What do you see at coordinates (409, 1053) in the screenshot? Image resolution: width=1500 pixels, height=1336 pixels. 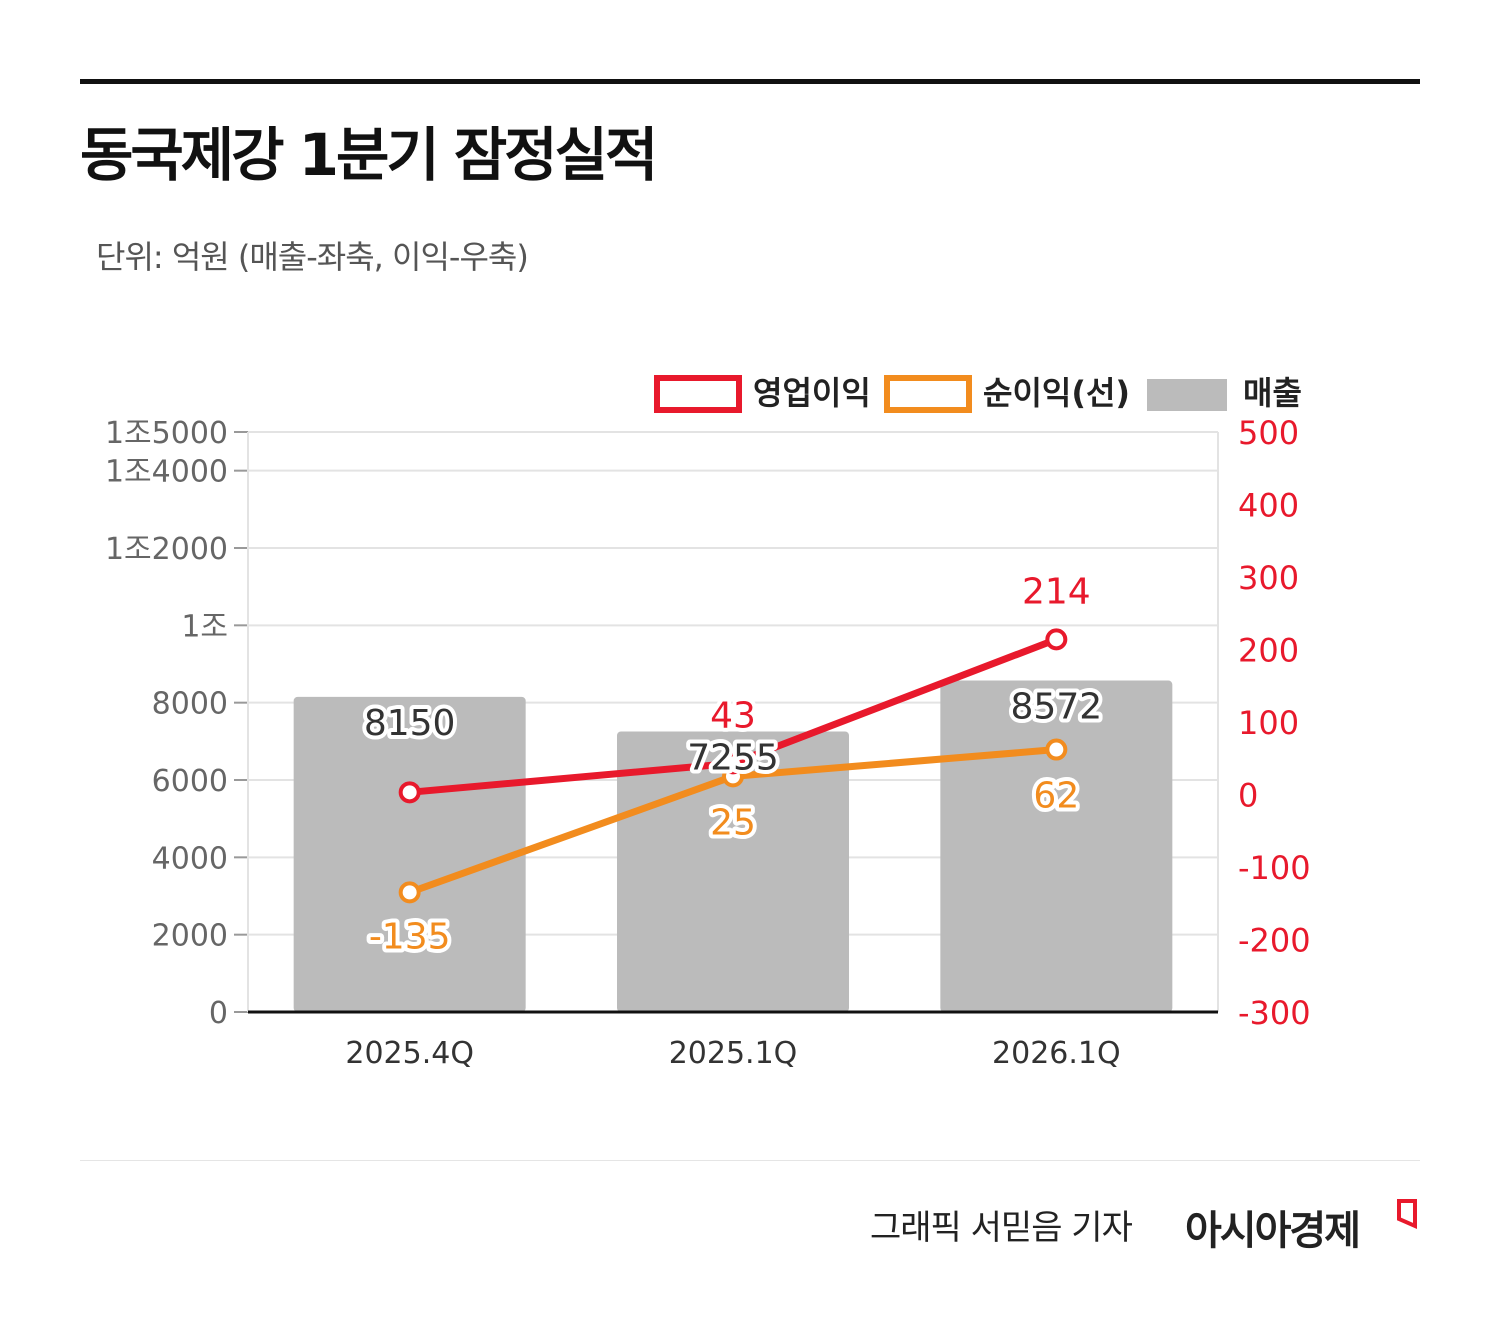 I see `x-tick-label: 2025.4Q` at bounding box center [409, 1053].